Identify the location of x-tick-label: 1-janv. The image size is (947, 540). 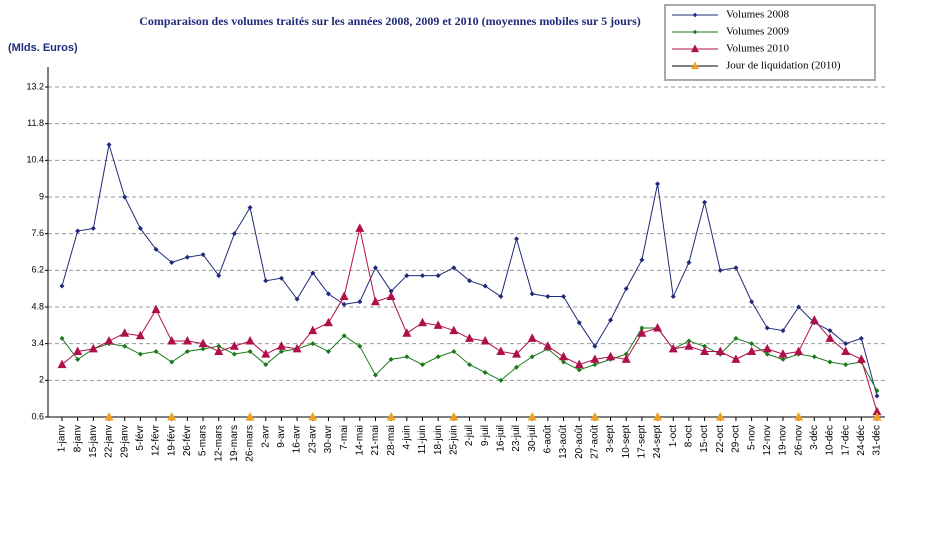
(62, 438).